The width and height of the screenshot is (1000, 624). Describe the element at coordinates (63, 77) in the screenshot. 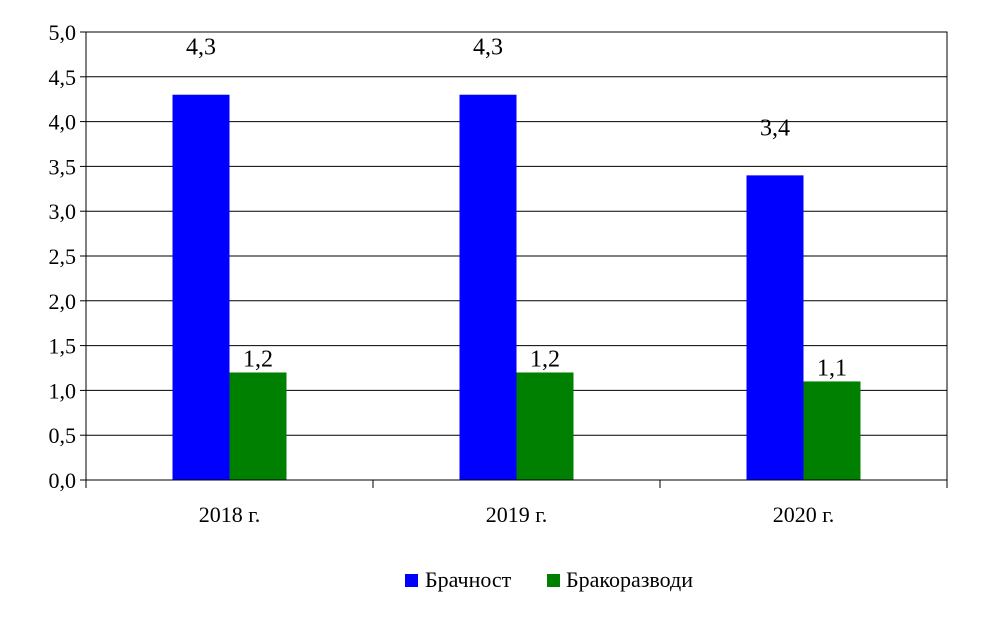

I see `y-tick-label: 4,5` at that location.